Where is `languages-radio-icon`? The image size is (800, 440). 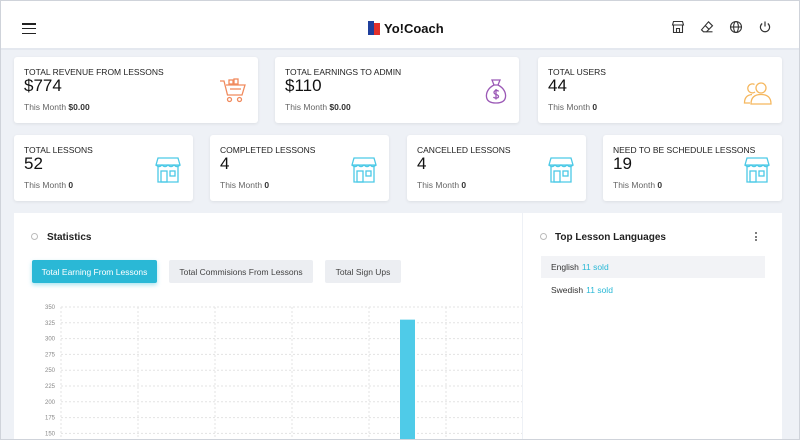 languages-radio-icon is located at coordinates (543, 236).